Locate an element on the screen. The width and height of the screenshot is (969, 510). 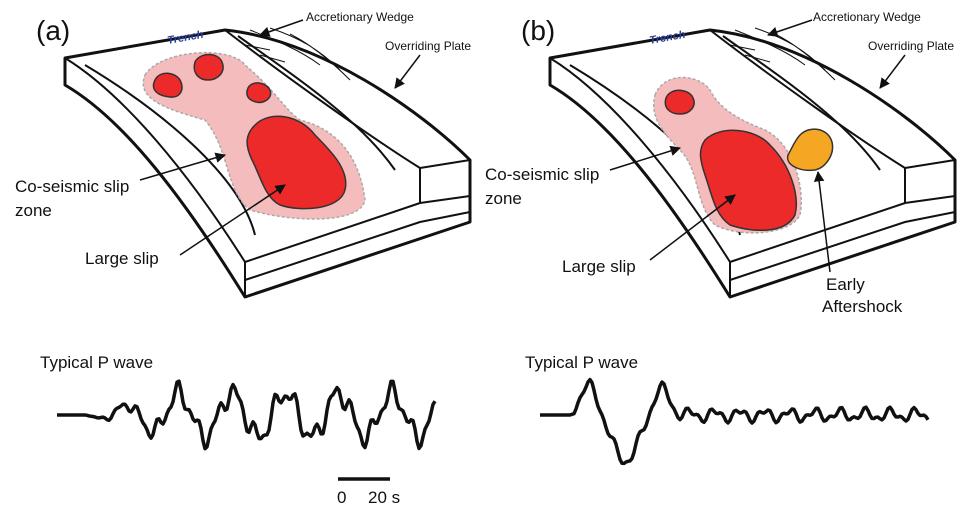
scale-end: 20 s is located at coordinates (384, 497).